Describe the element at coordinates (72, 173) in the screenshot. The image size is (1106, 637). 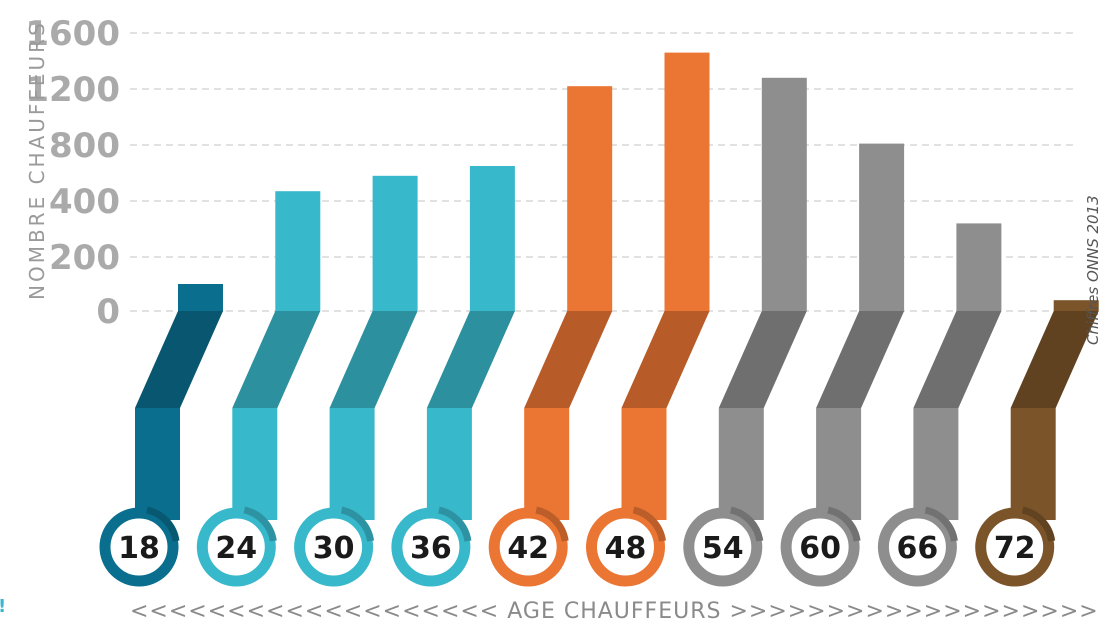
I see `y-axis-ticks: 0 200 400 800 1200 1600` at that location.